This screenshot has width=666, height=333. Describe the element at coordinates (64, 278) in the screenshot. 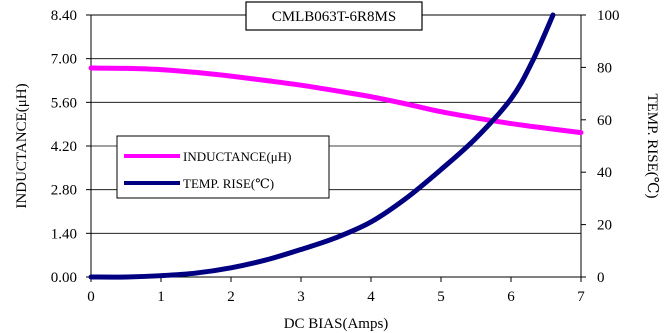

I see `y-tick-label: 0.00` at that location.